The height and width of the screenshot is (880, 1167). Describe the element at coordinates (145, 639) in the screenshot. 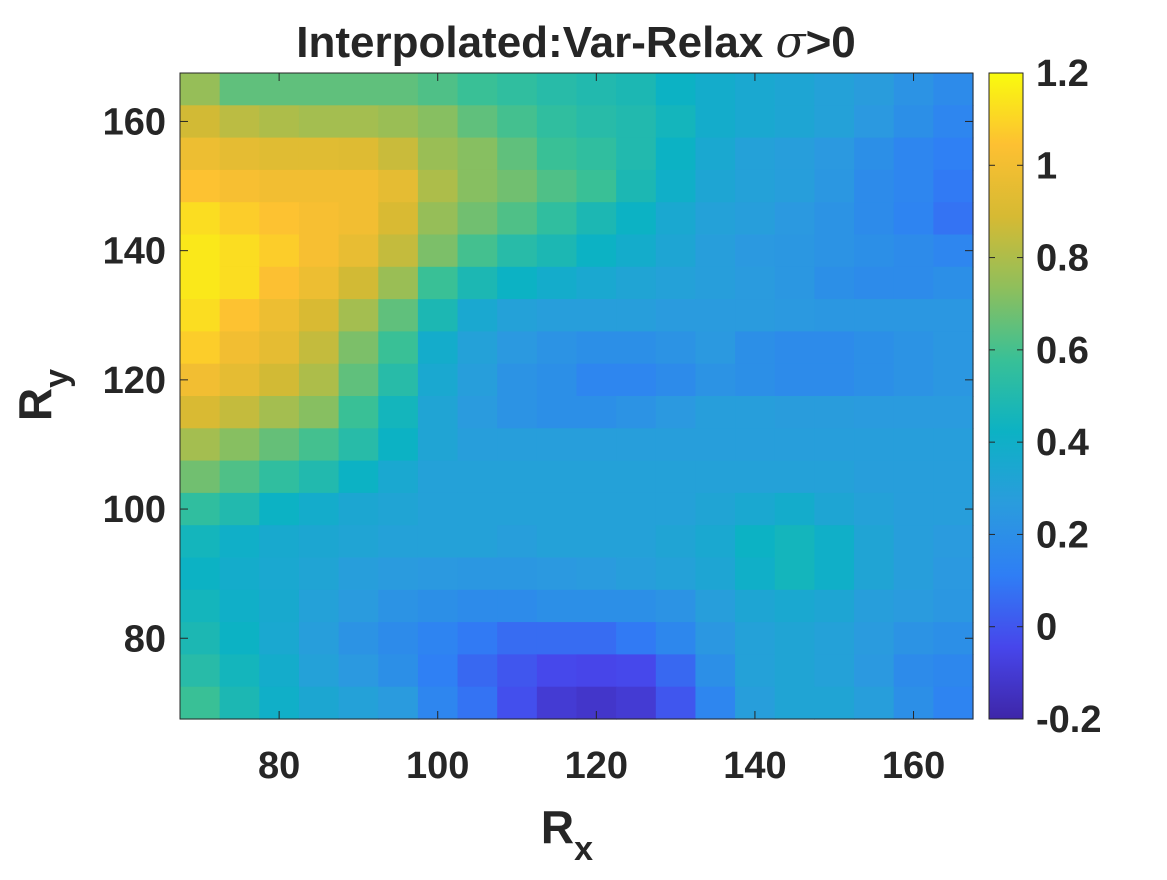

I see `y-tick-label: 80` at that location.